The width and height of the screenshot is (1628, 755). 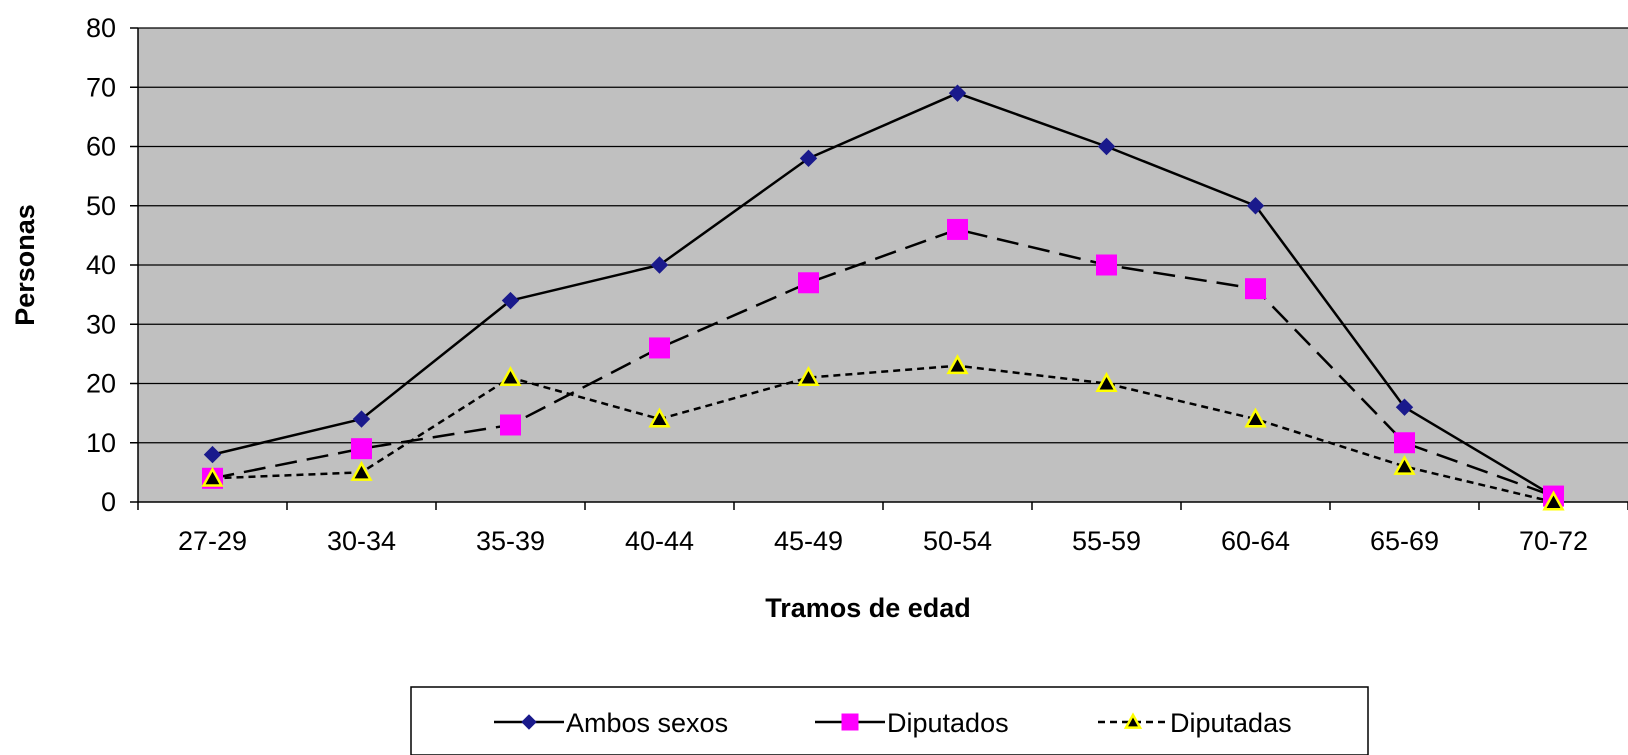 I want to click on legend-box, so click(x=889, y=720).